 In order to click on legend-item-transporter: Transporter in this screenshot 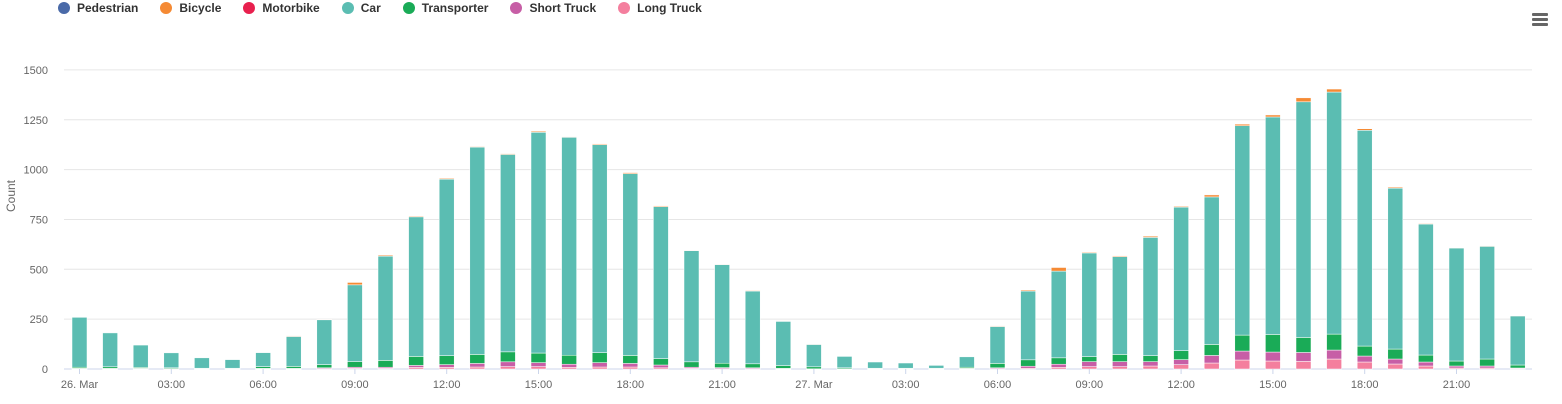, I will do `click(445, 8)`.